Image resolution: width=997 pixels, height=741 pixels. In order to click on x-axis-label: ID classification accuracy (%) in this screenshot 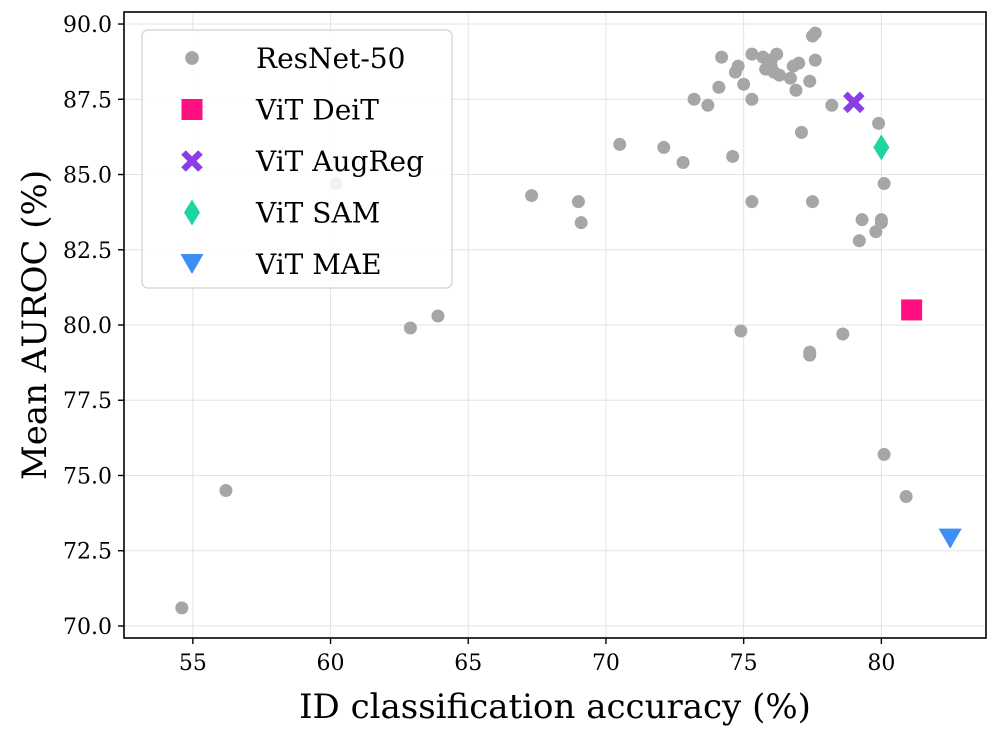, I will do `click(555, 707)`.